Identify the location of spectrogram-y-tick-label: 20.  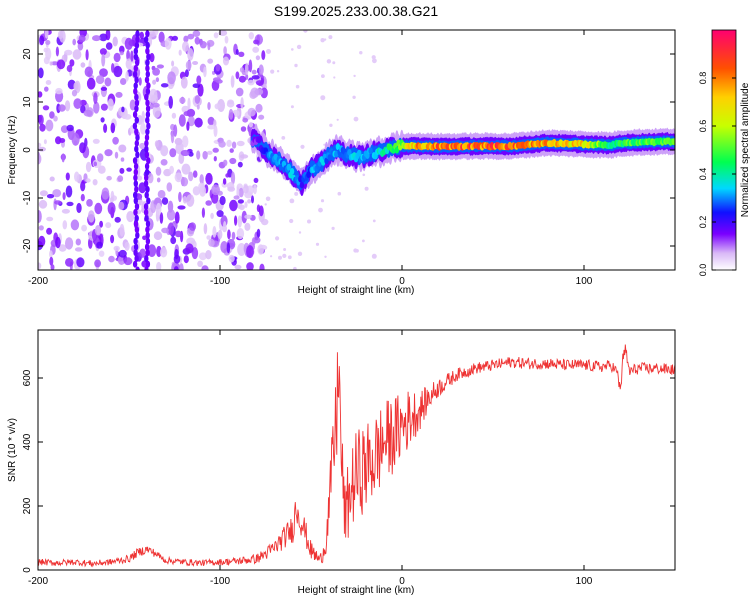
(27, 54).